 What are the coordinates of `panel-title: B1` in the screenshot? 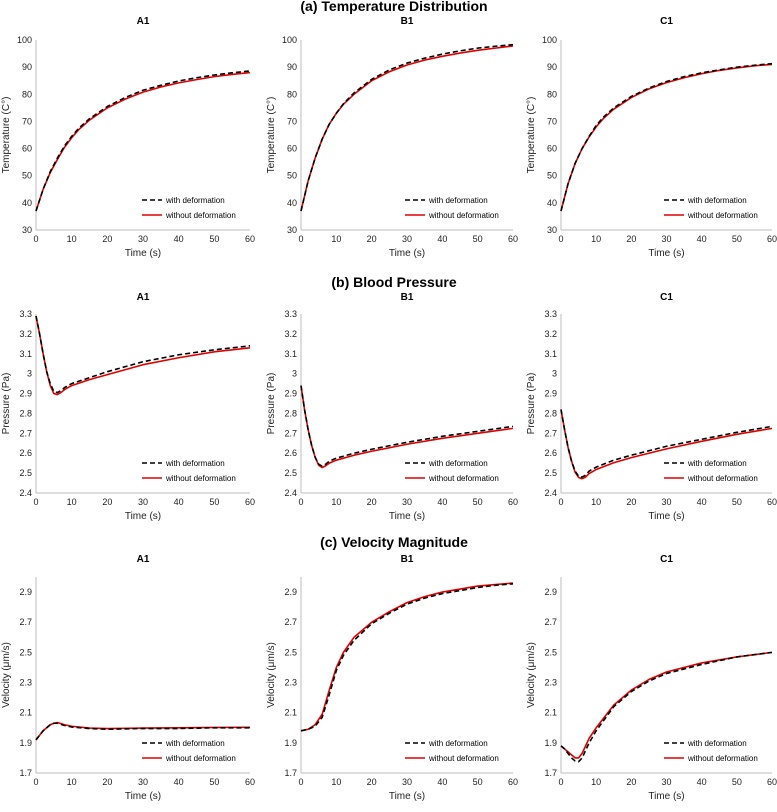 It's located at (407, 21).